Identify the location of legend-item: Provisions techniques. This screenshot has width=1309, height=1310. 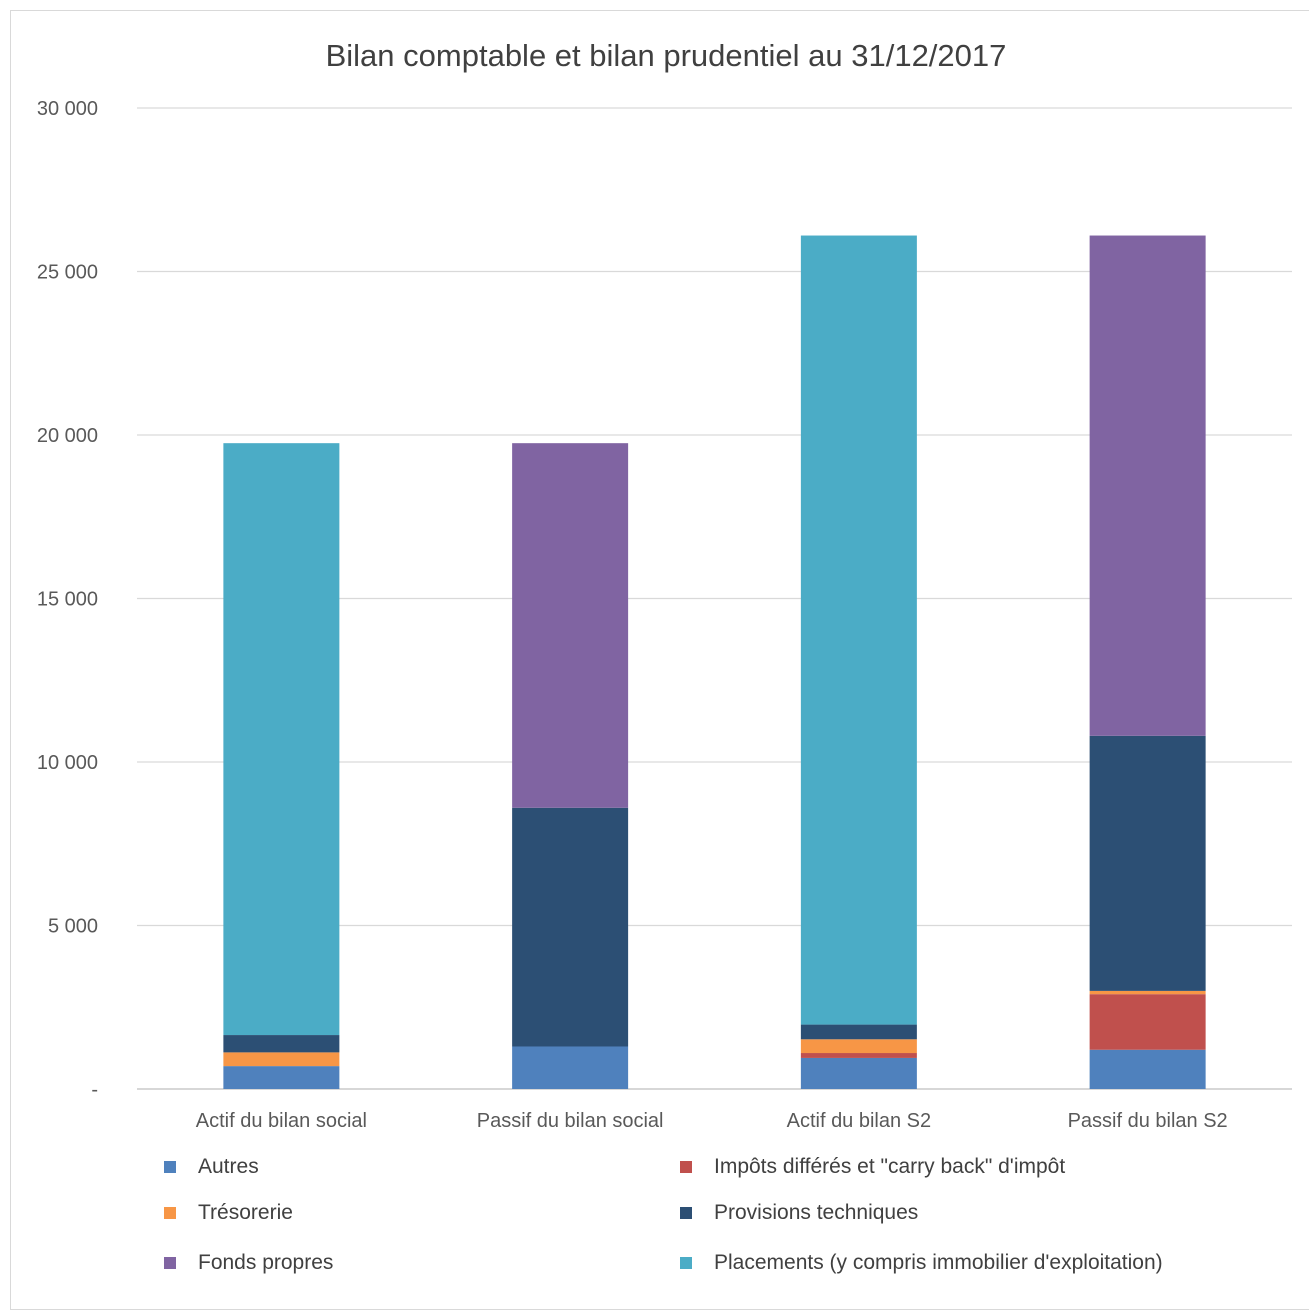
(799, 1213).